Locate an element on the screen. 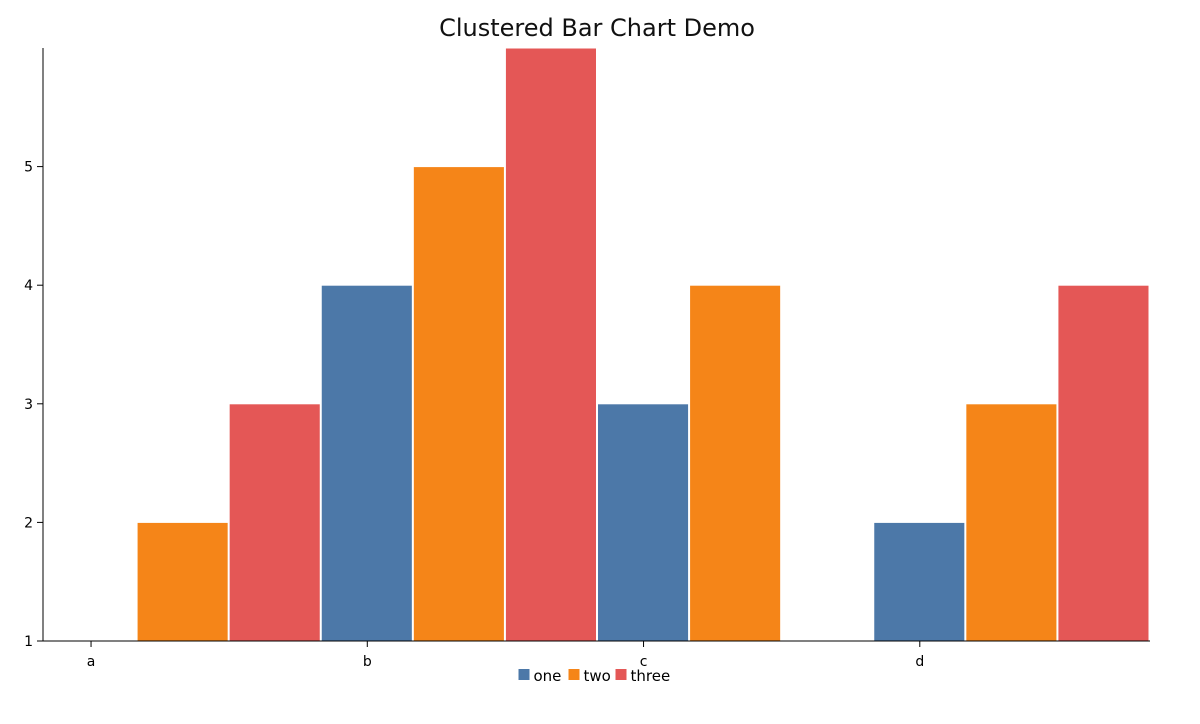  y-tick-label: 5 is located at coordinates (28, 168).